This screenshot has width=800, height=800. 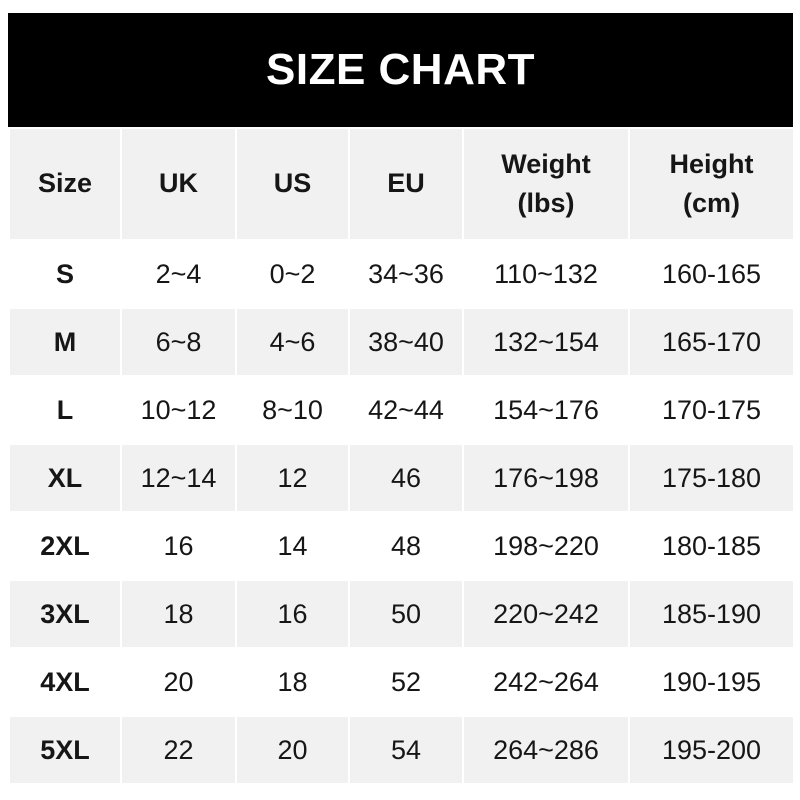 I want to click on cell-size: L, so click(x=65, y=410).